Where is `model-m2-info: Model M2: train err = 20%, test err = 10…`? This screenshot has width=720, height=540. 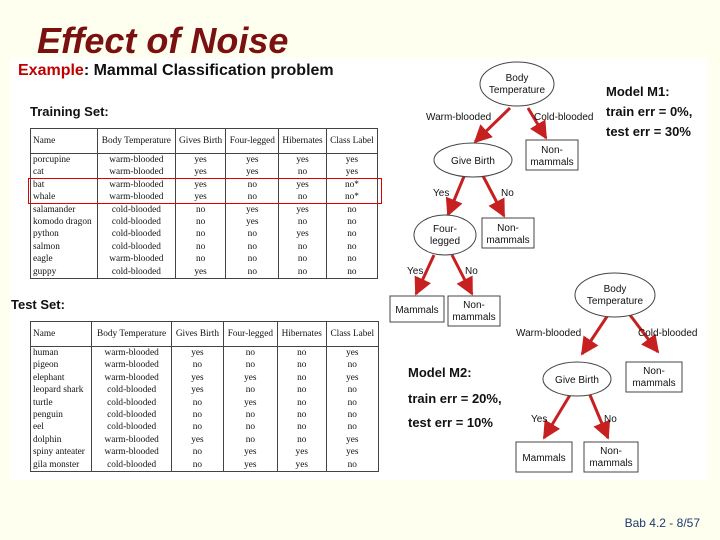 model-m2-info: Model M2: train err = 20%, test err = 10… is located at coordinates (455, 398).